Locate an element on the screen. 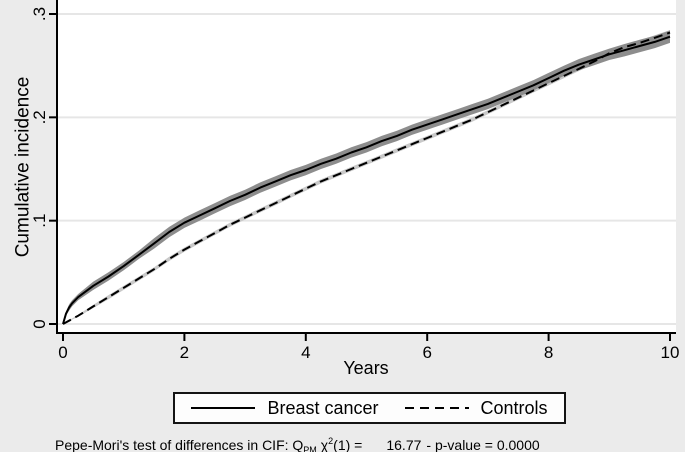  y-tick-label: .1 is located at coordinates (39, 221).